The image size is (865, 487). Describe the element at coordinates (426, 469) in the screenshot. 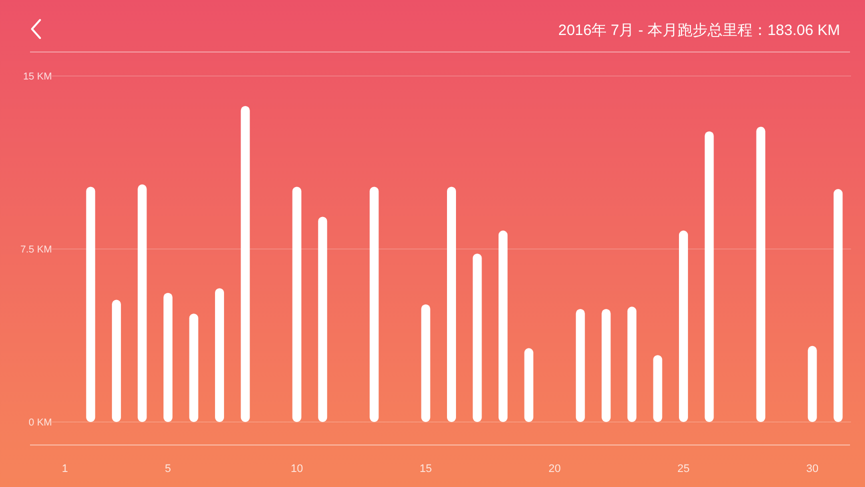

I see `x-tick-label: 15` at that location.